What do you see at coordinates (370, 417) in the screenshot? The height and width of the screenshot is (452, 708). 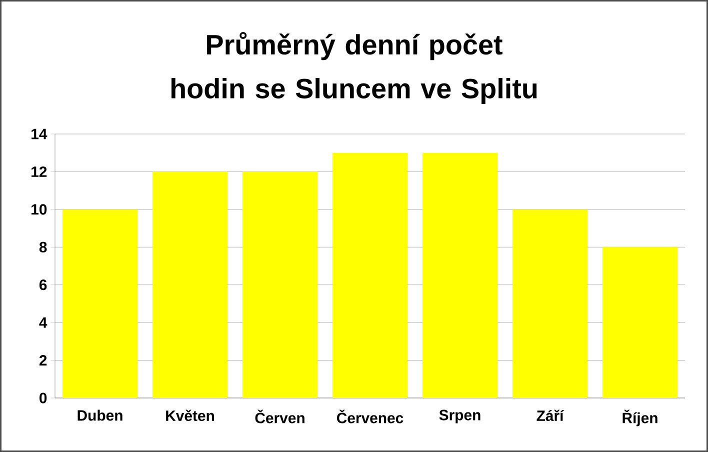 I see `x-tick-label: Červenec` at bounding box center [370, 417].